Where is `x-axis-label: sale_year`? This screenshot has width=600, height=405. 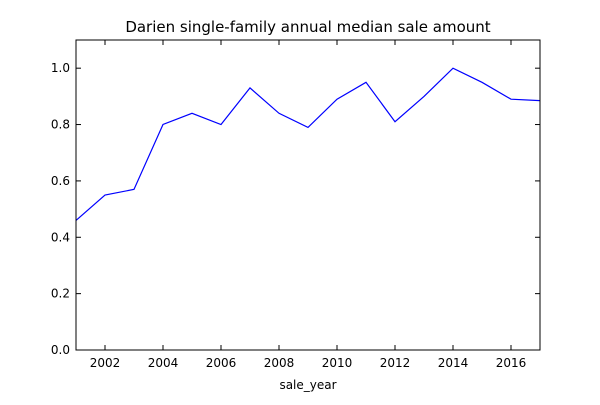
x-axis-label: sale_year is located at coordinates (307, 385).